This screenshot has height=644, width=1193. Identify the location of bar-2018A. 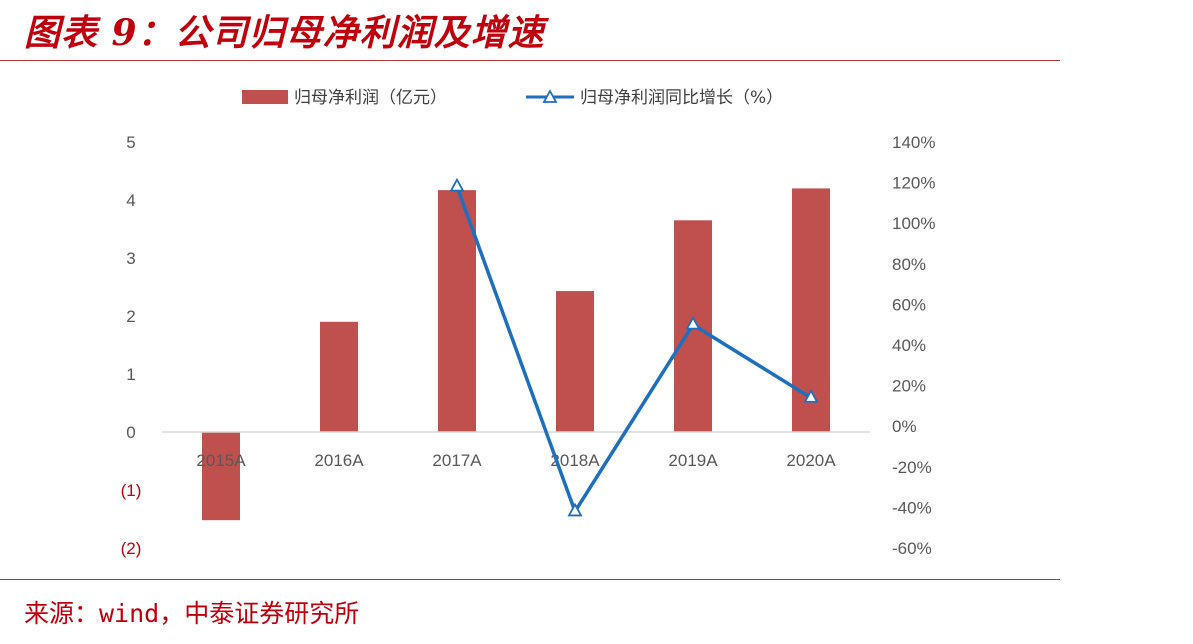
(575, 361).